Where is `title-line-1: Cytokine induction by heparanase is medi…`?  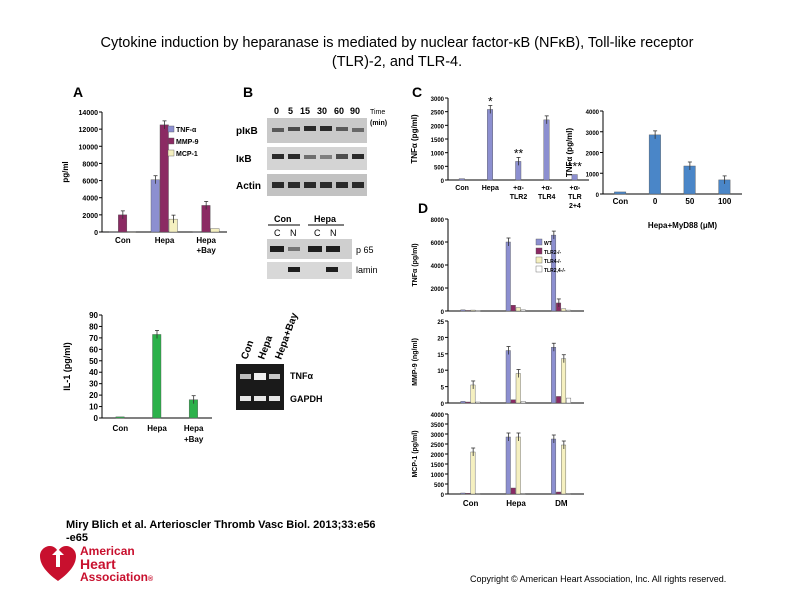 title-line-1: Cytokine induction by heparanase is medi… is located at coordinates (397, 43).